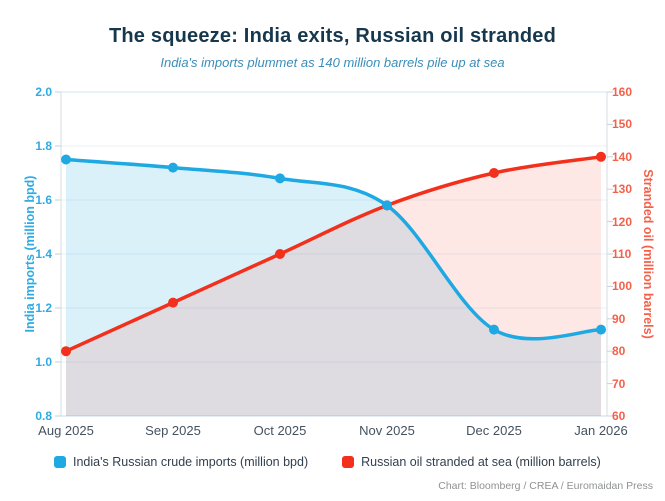 The width and height of the screenshot is (665, 501). Describe the element at coordinates (387, 430) in the screenshot. I see `x-axis-label: Nov 2025` at that location.